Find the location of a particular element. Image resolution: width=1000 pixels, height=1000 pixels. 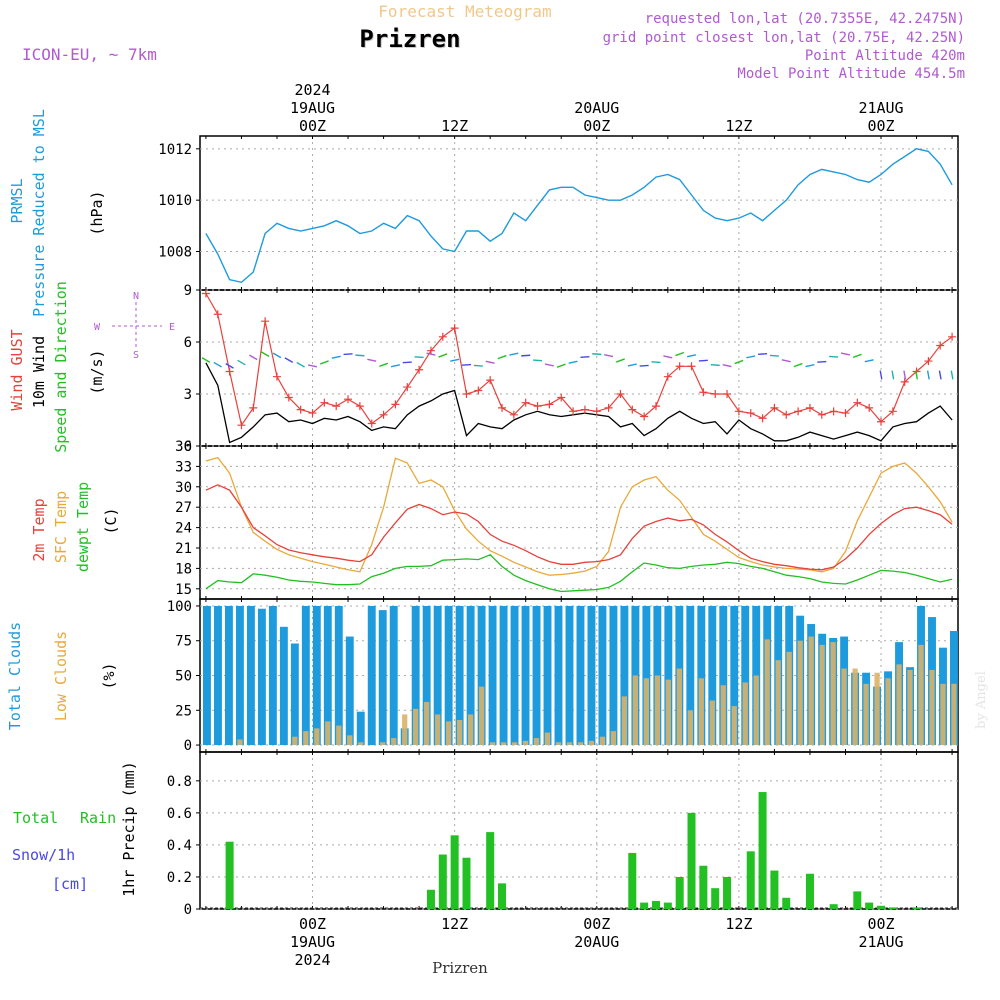

pressure-label: Pressure Reduced to MSL is located at coordinates (39, 213).